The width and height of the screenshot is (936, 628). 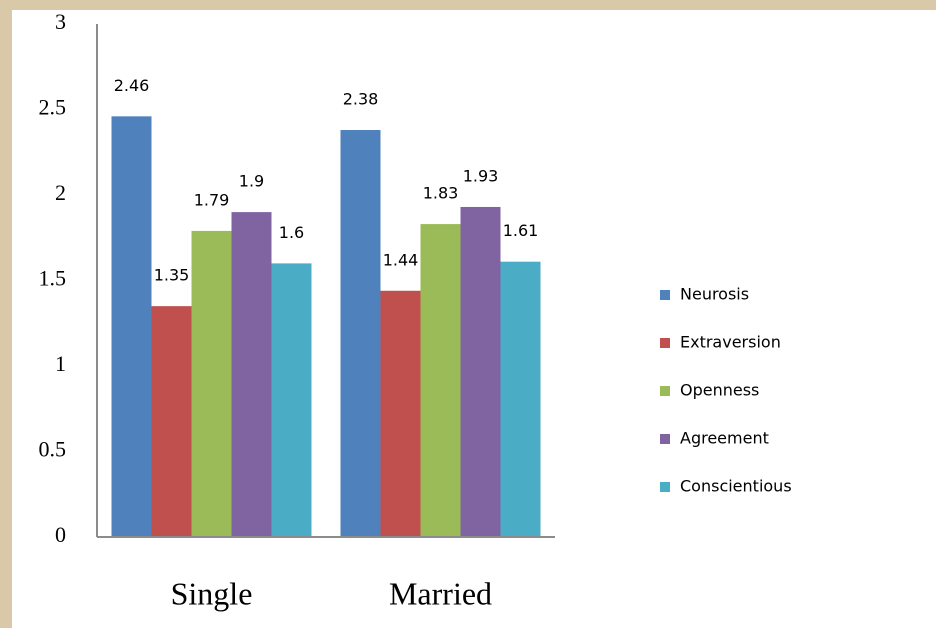 I want to click on legend-label: Openness, so click(x=719, y=390).